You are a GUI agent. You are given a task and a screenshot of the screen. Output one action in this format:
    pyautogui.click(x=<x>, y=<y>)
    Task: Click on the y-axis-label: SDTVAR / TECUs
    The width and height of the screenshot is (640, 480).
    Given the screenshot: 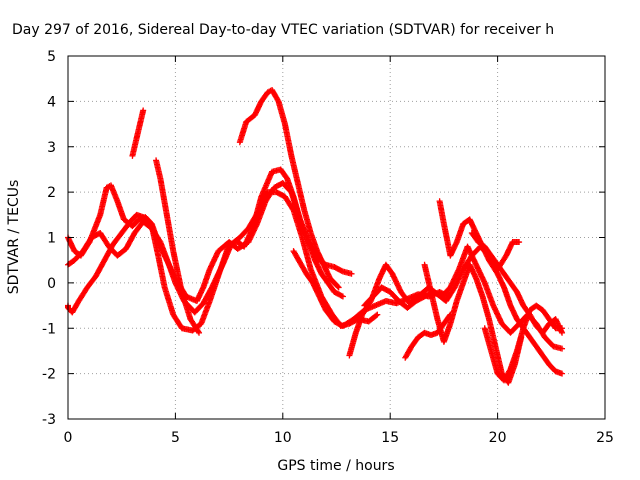 What is the action you would take?
    pyautogui.click(x=14, y=237)
    